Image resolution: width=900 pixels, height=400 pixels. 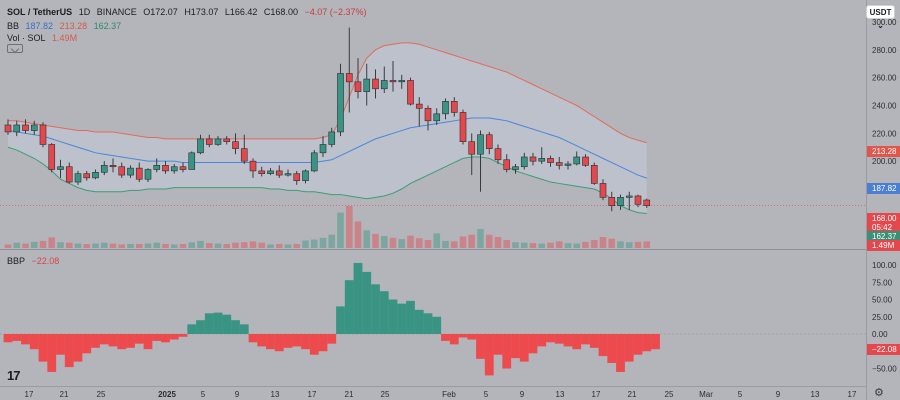 What do you see at coordinates (883, 151) in the screenshot?
I see `bb-upper-tag: 213.28` at bounding box center [883, 151].